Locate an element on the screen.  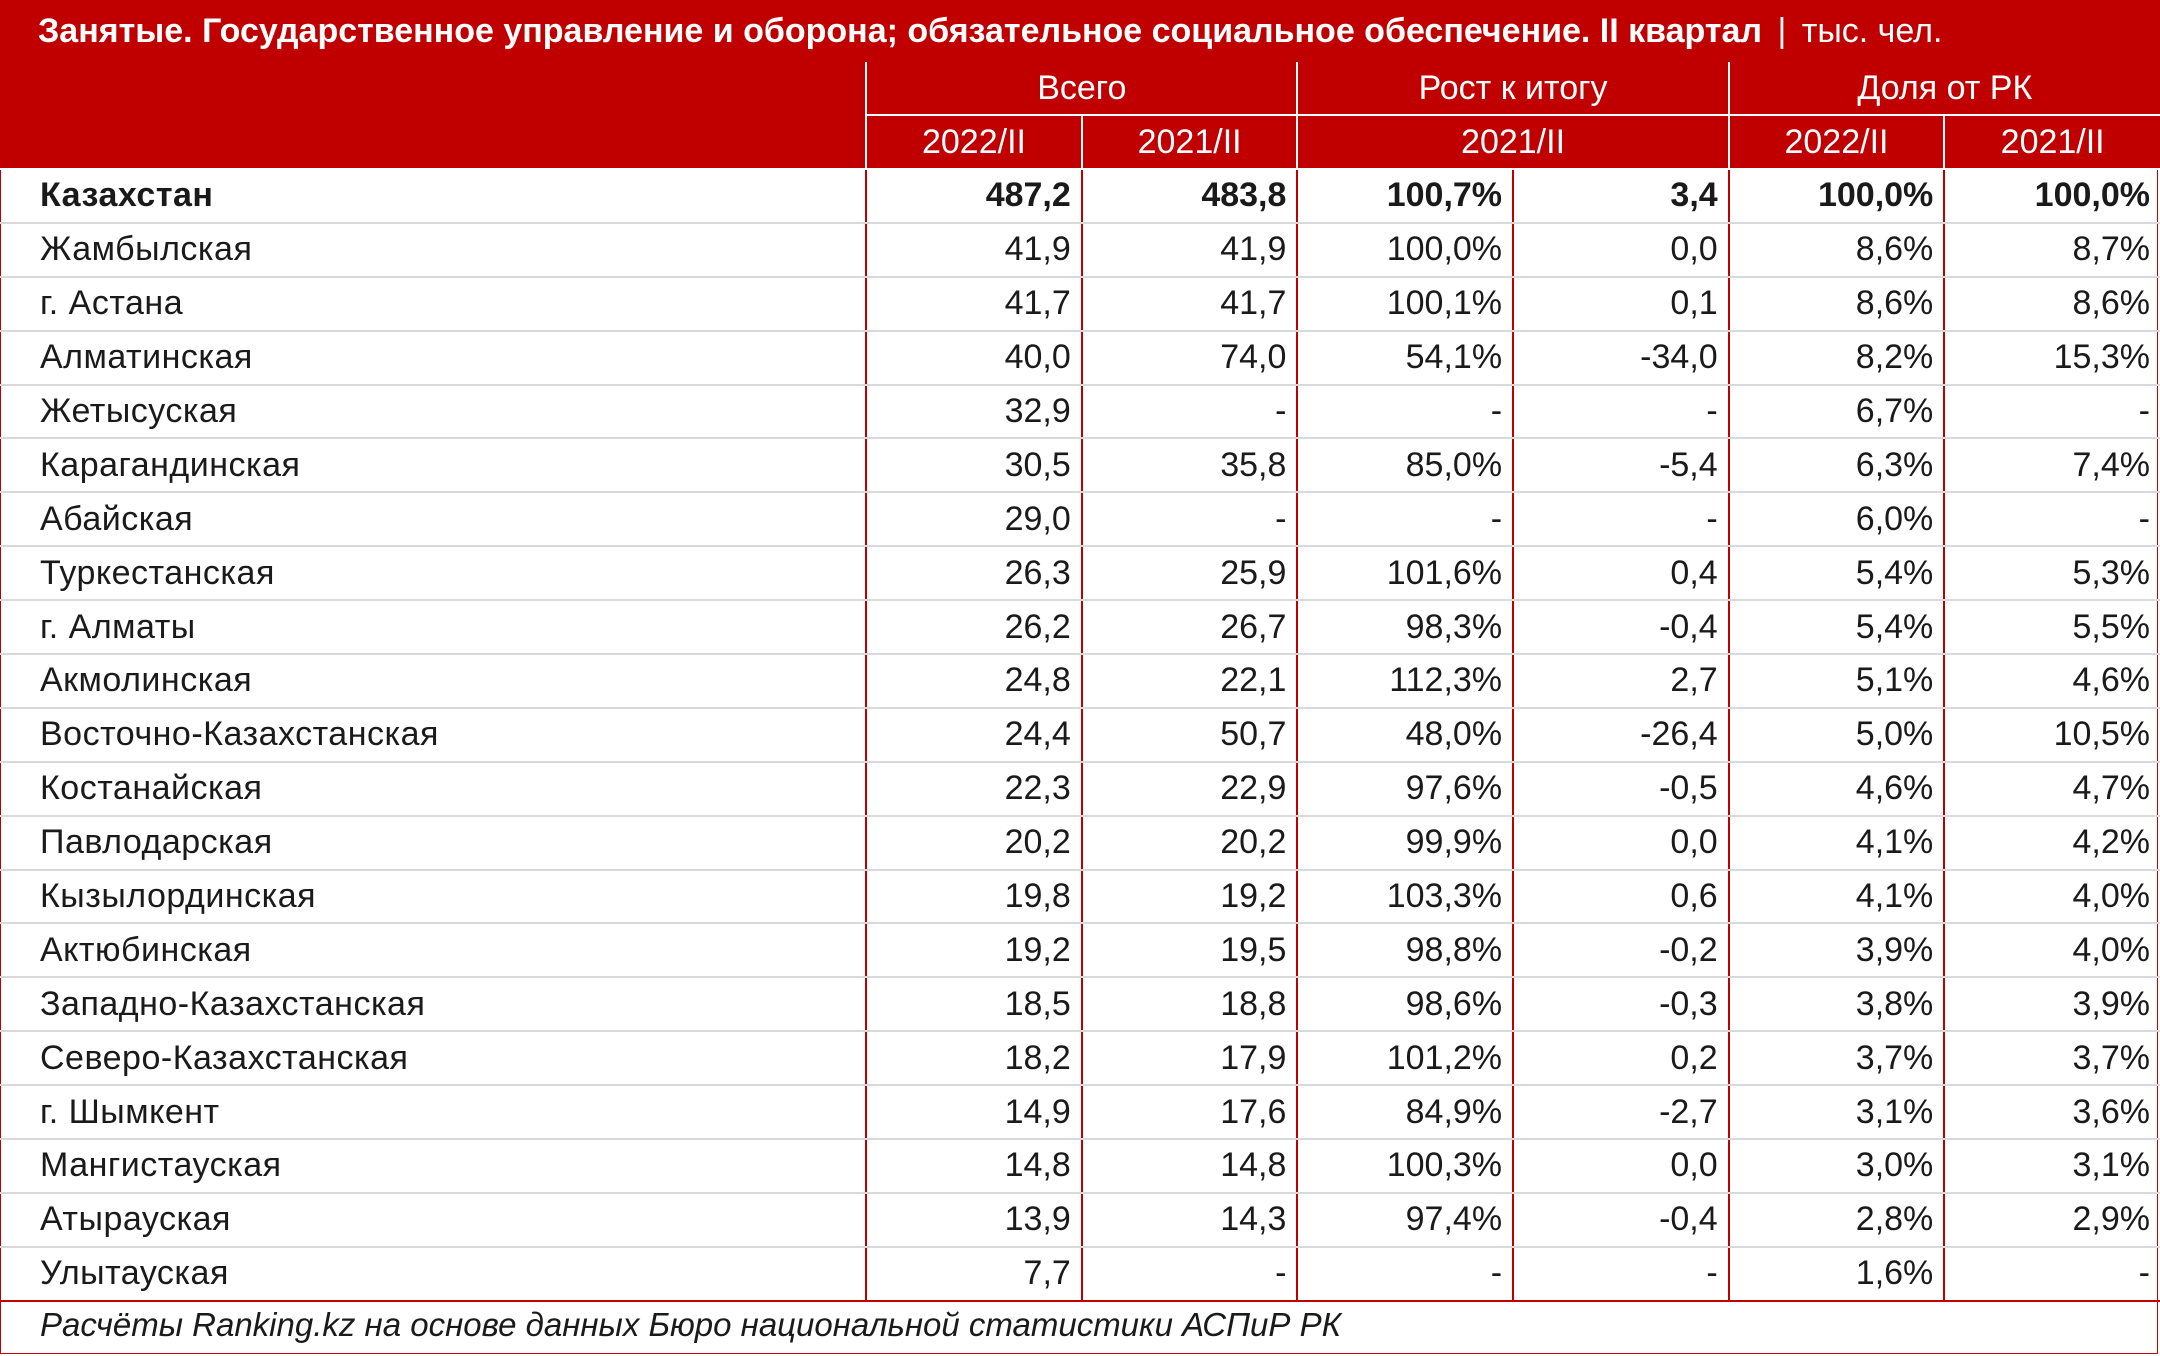
share-2021-cell: 3,7% is located at coordinates (2051, 1059).